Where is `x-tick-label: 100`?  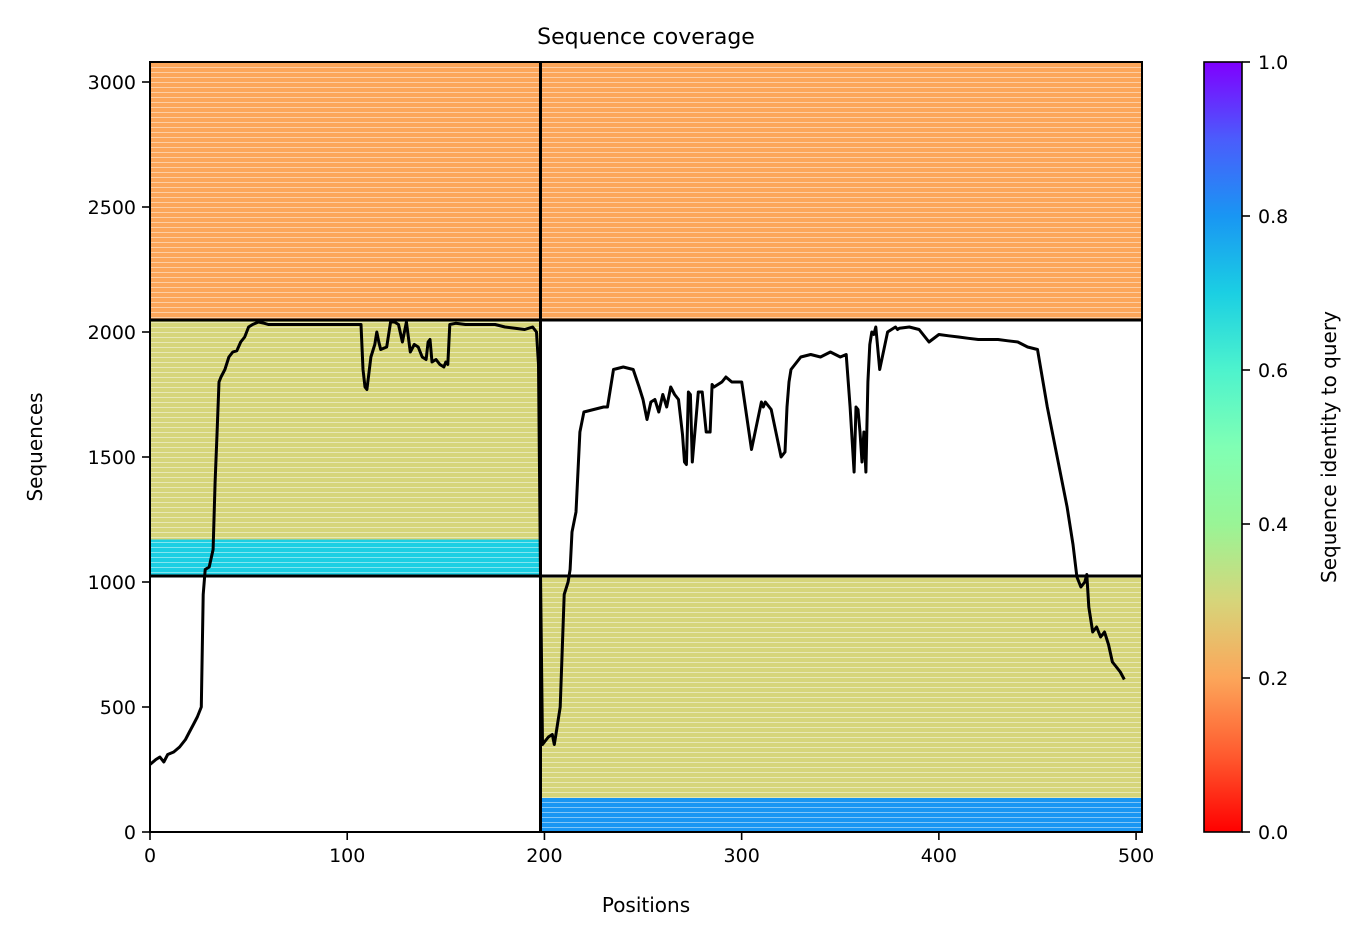
x-tick-label: 100 is located at coordinates (347, 856).